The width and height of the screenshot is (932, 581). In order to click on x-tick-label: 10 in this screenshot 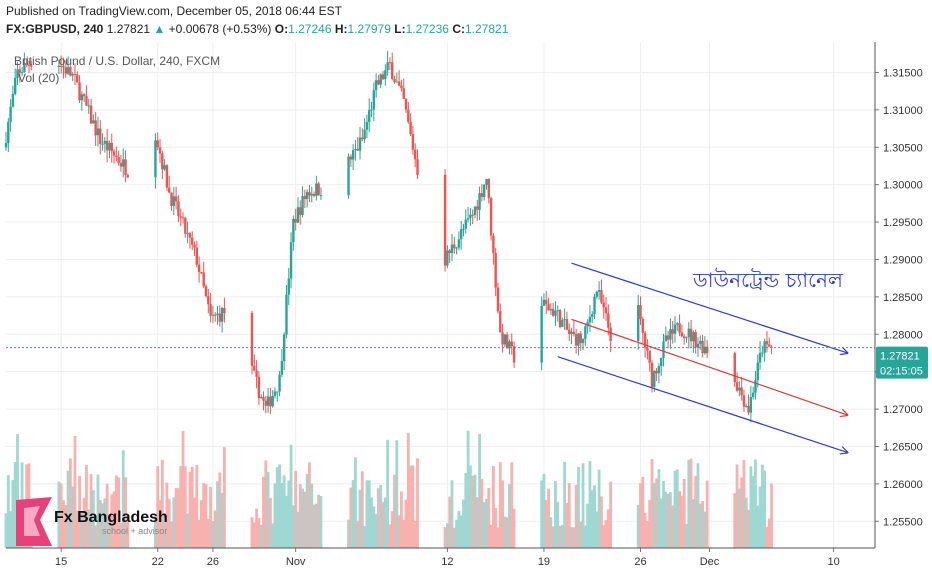, I will do `click(833, 562)`.